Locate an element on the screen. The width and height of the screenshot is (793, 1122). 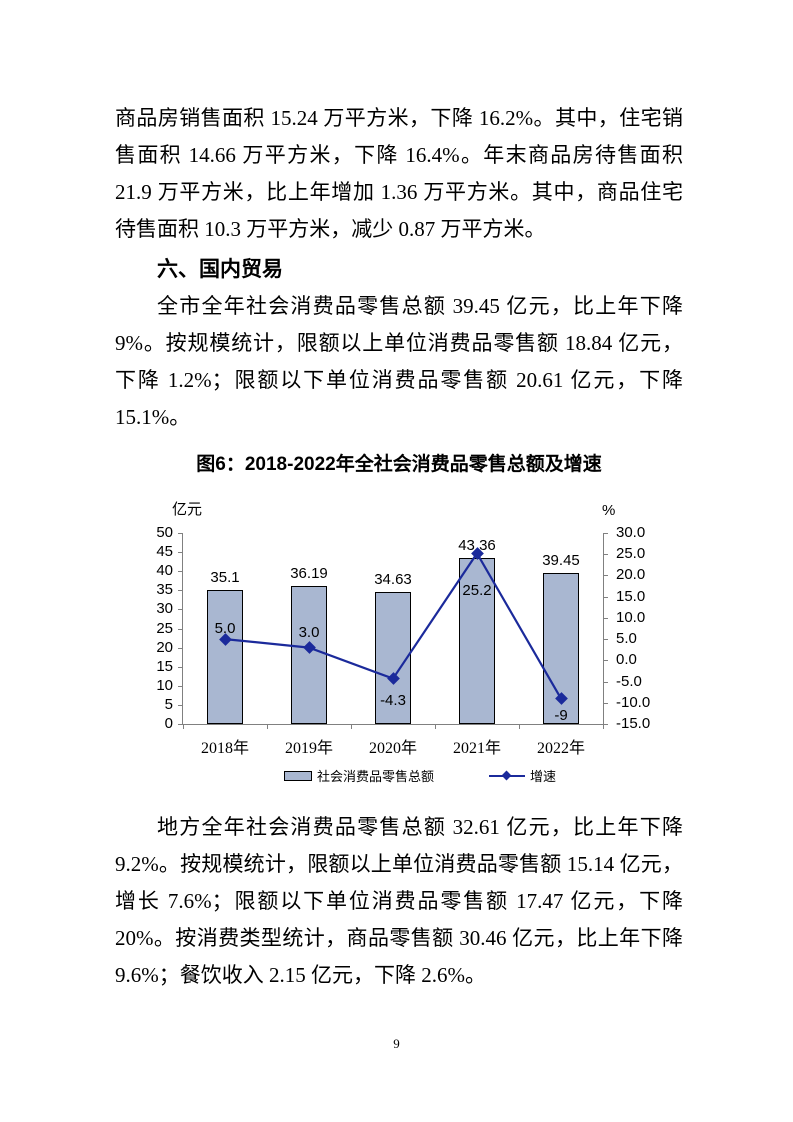
bar-value-label: 39.45 is located at coordinates (561, 561).